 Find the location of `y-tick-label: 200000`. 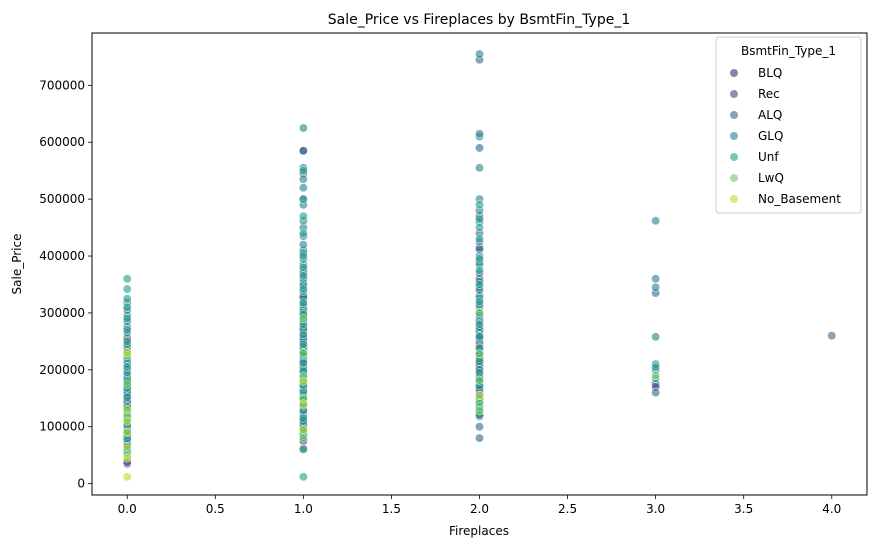

y-tick-label: 200000 is located at coordinates (62, 370).